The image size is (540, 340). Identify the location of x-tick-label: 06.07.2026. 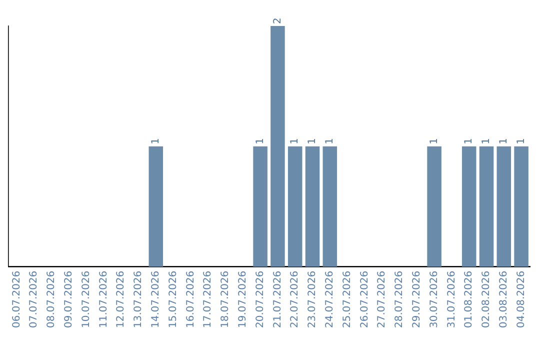
(16, 299).